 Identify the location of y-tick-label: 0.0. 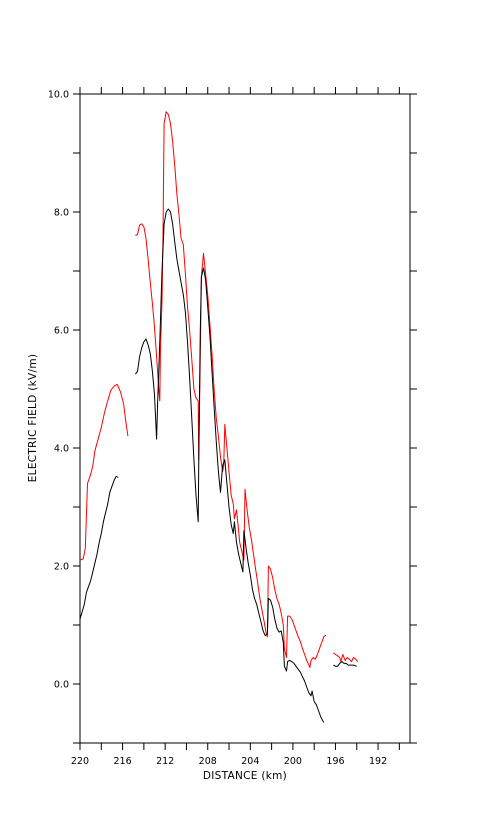
(61, 685).